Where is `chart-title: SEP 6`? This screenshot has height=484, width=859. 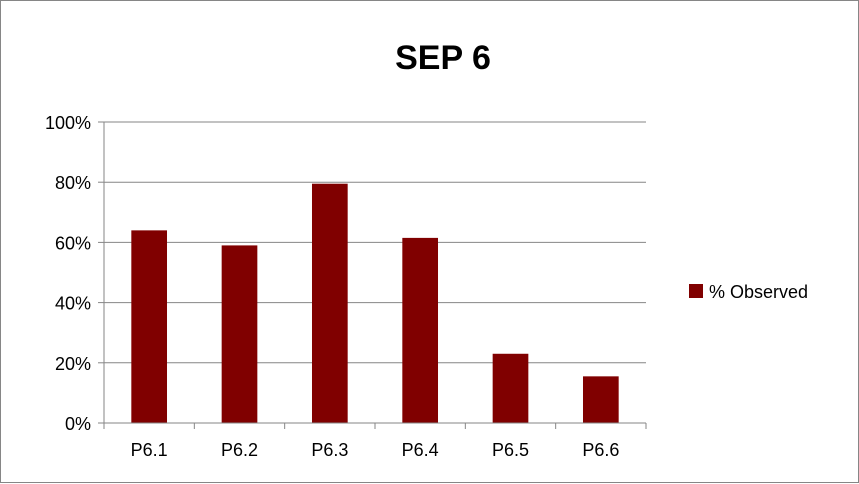 chart-title: SEP 6 is located at coordinates (443, 58).